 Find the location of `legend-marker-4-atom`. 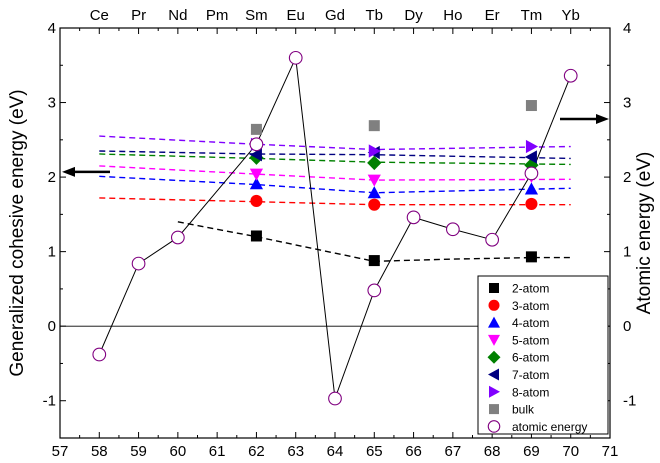

legend-marker-4-atom is located at coordinates (494, 322).